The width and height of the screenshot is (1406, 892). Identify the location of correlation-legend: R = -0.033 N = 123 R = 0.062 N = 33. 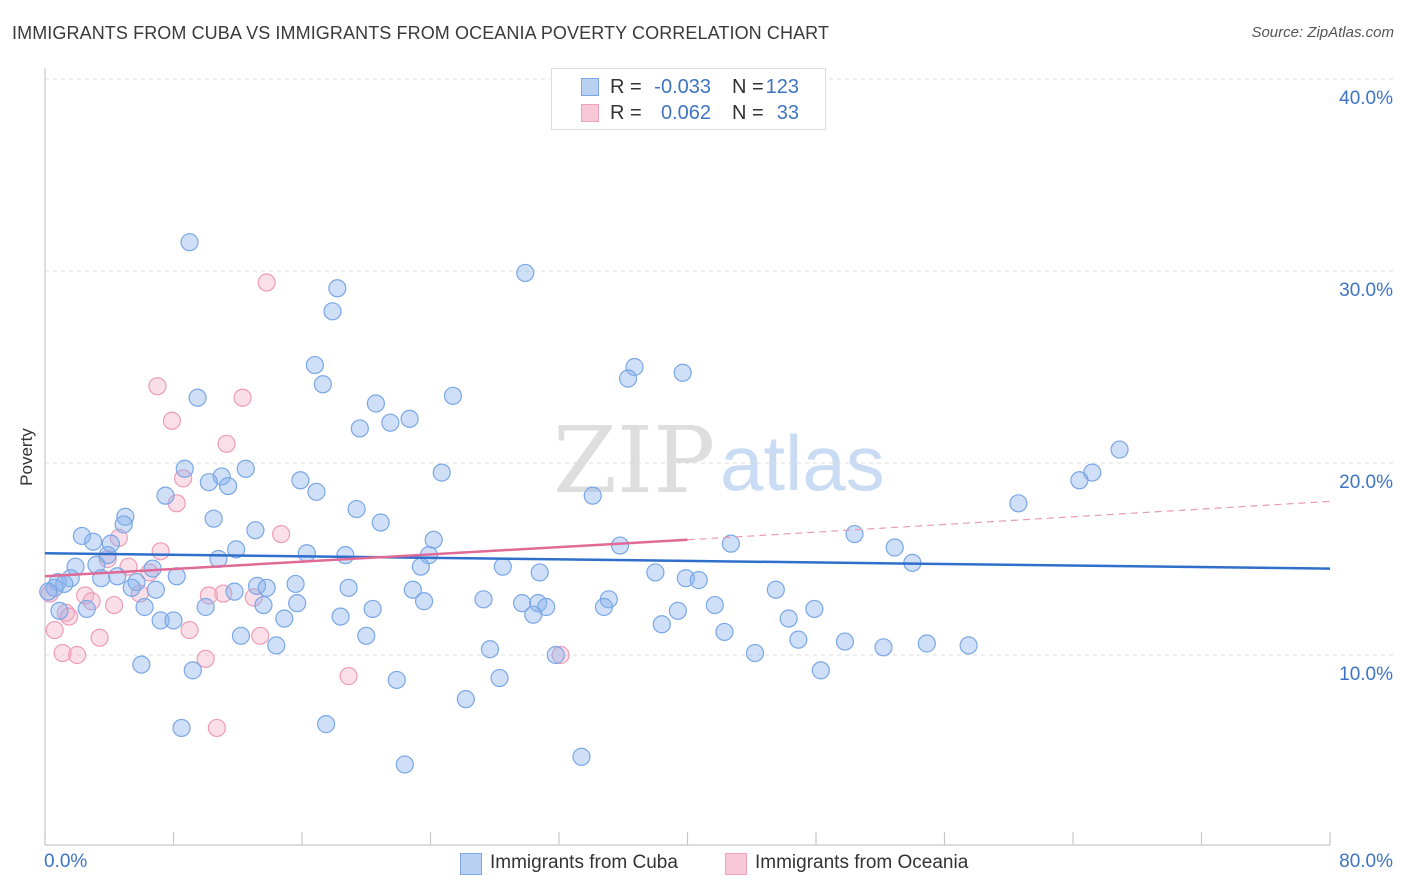
(688, 99).